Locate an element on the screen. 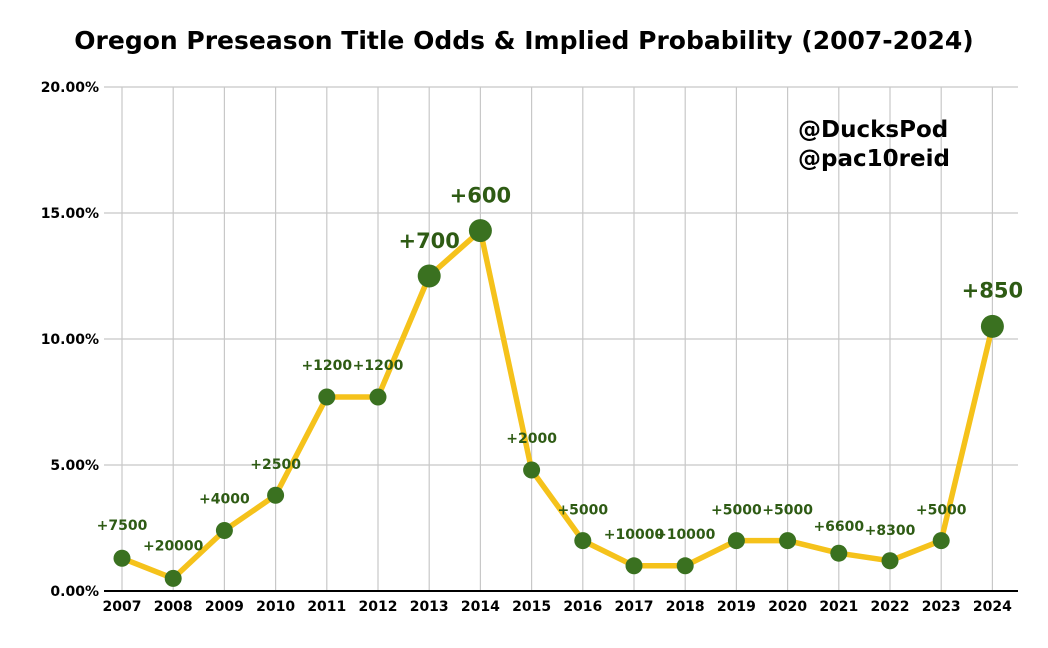 This screenshot has height=648, width=1048. data-label: +6600 is located at coordinates (838, 527).